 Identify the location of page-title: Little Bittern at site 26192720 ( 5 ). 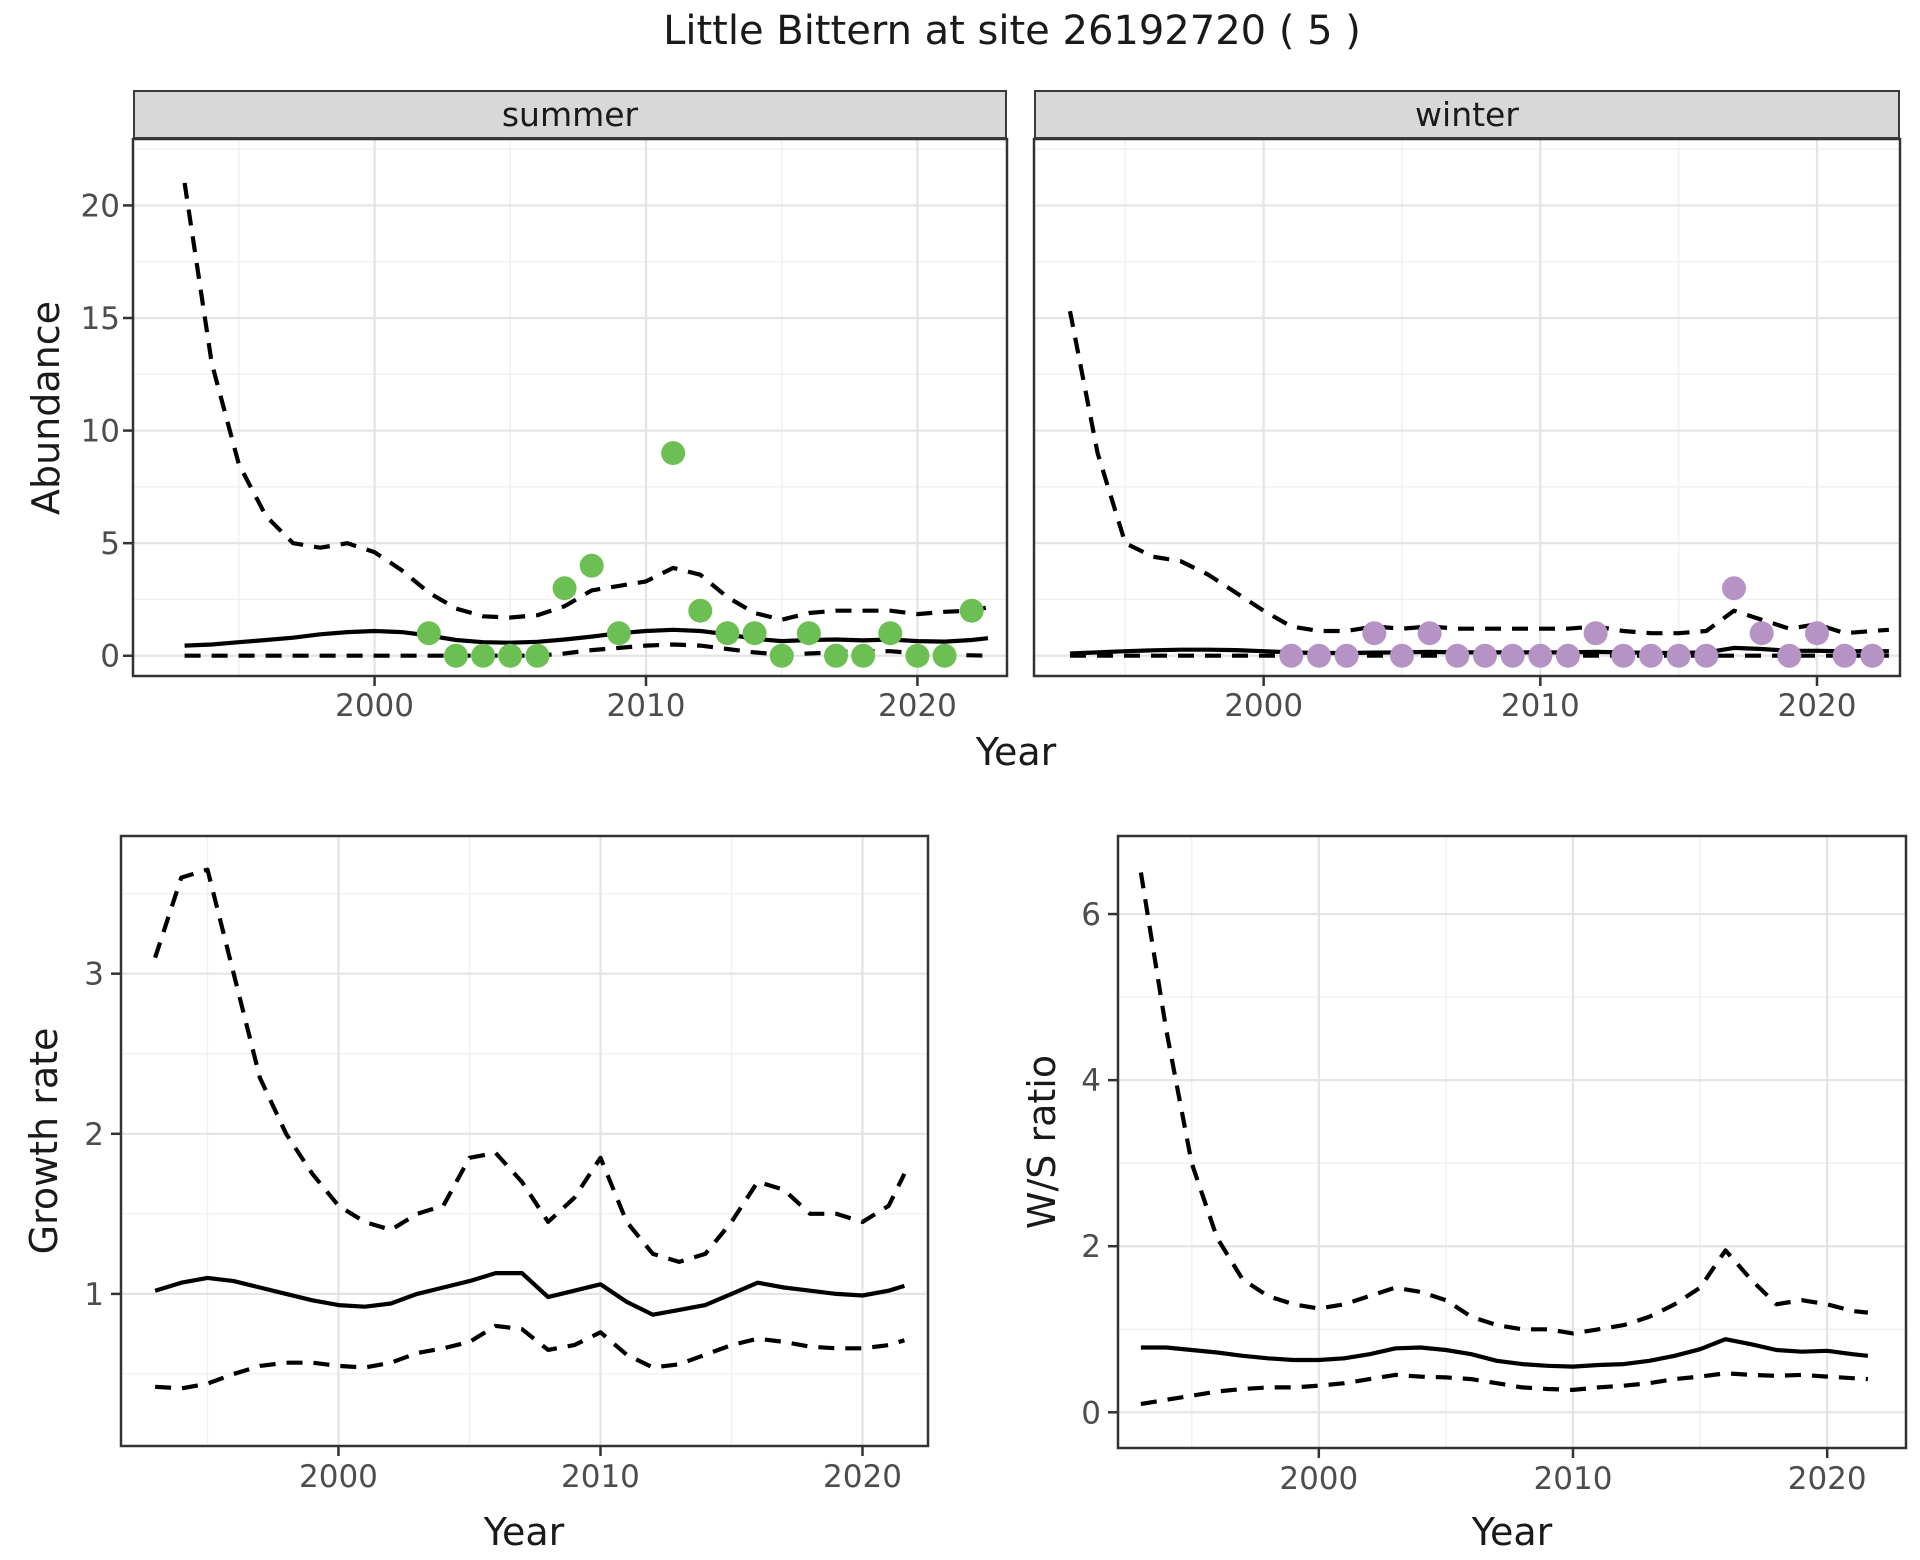
(1012, 31).